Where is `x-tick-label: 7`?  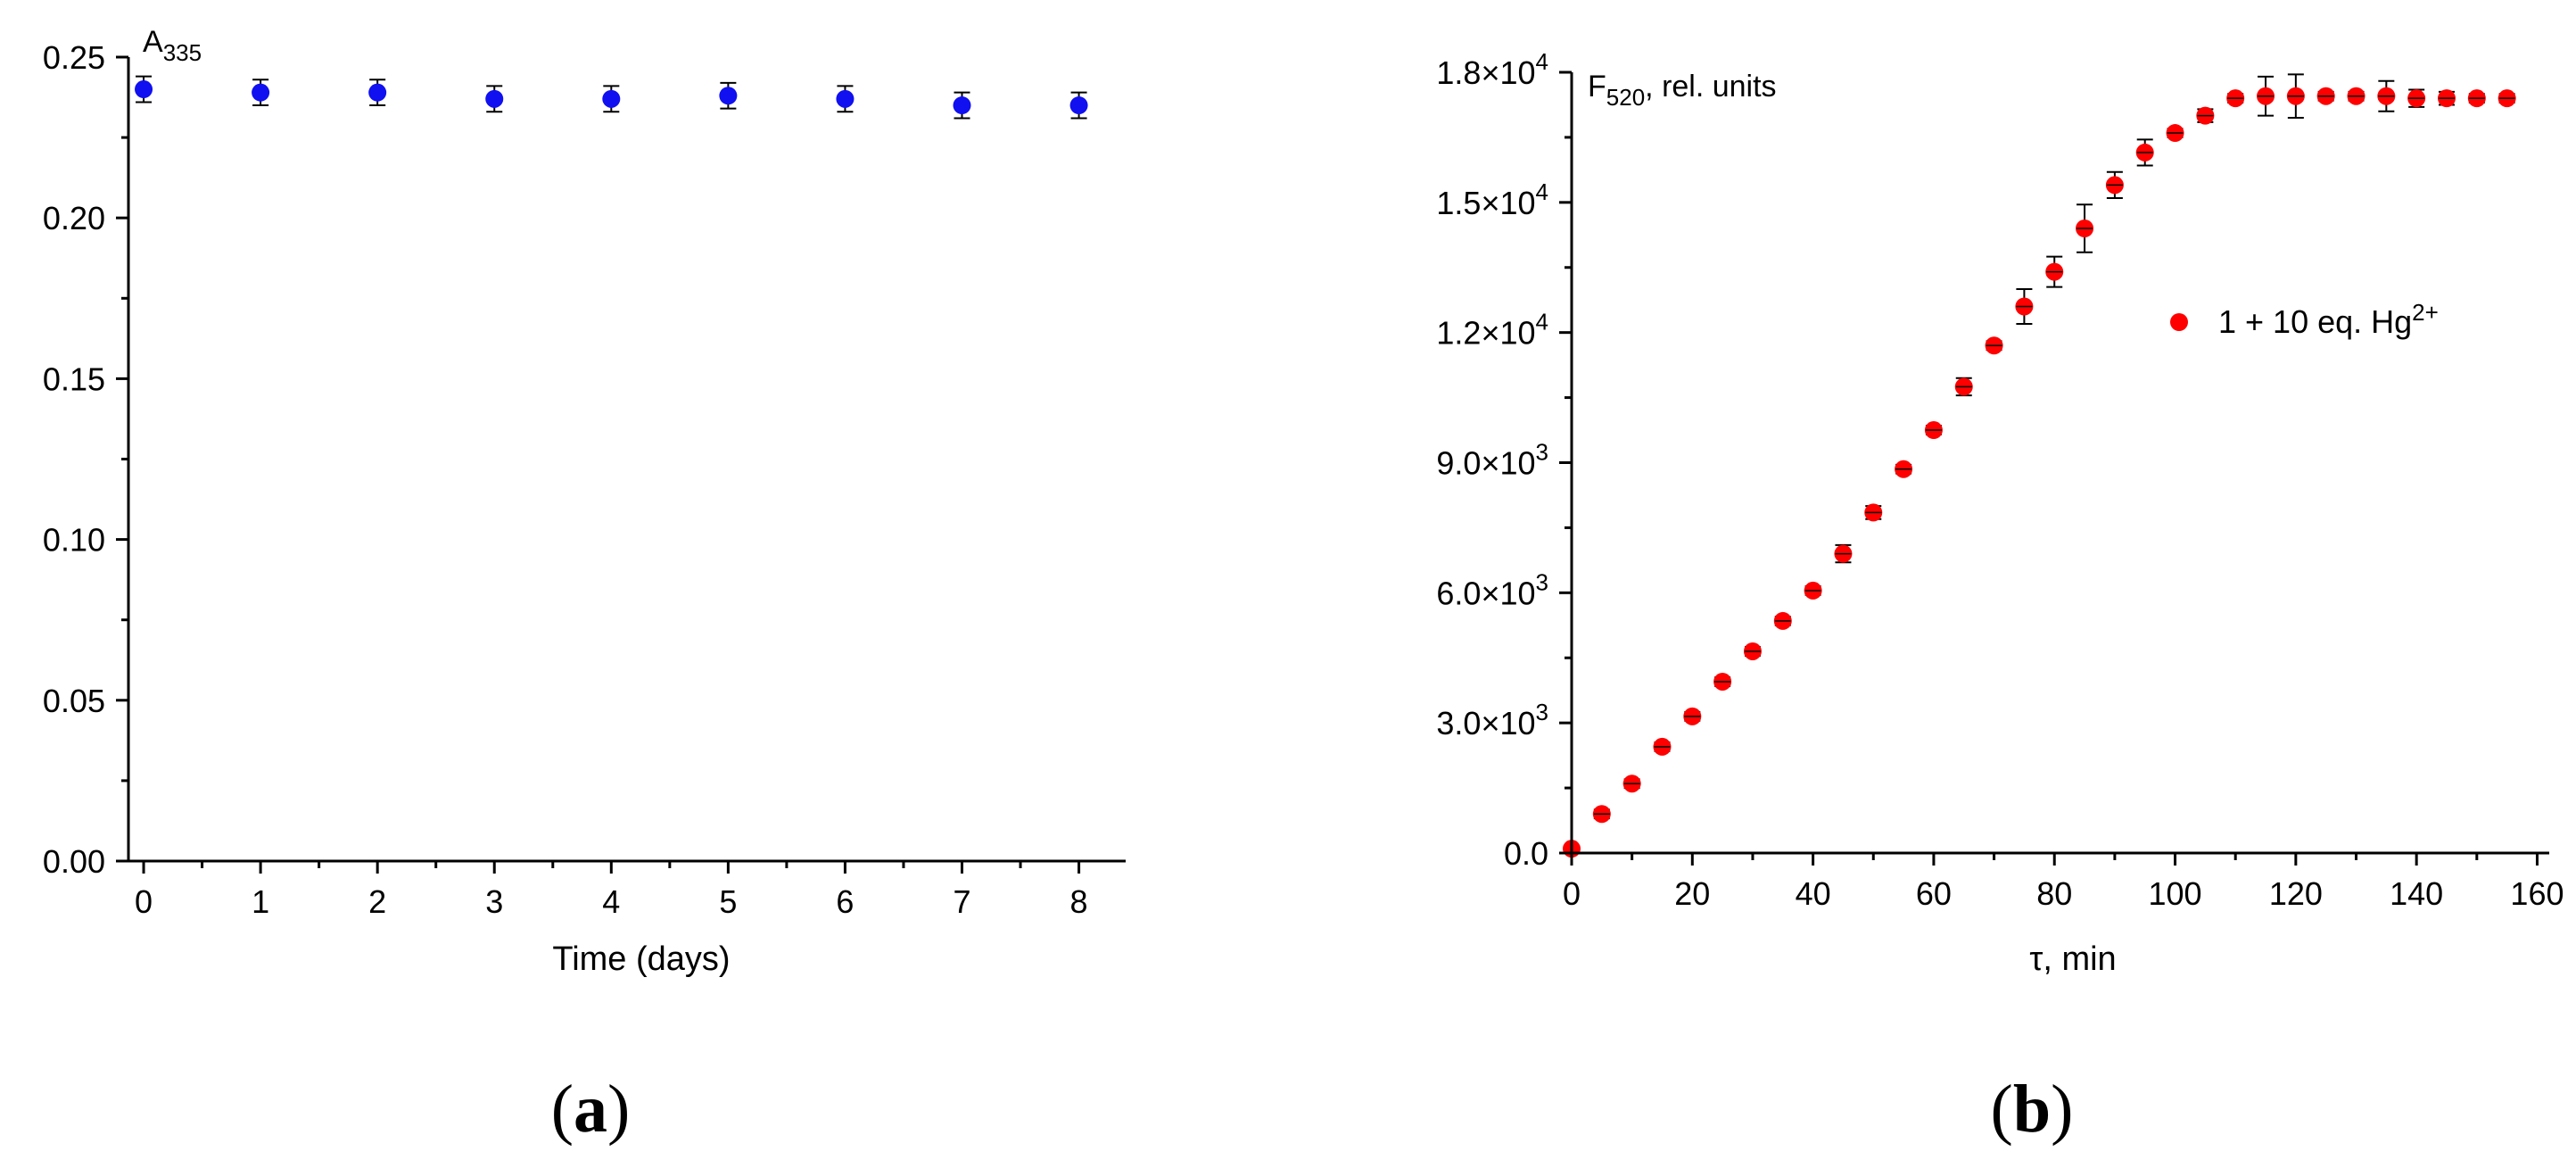 x-tick-label: 7 is located at coordinates (961, 901).